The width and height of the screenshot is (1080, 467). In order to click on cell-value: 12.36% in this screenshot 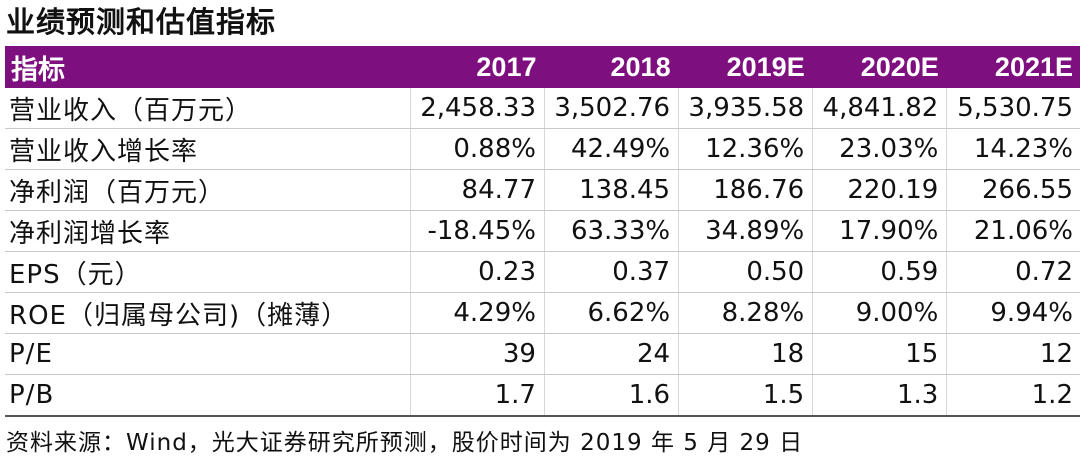, I will do `click(746, 149)`.